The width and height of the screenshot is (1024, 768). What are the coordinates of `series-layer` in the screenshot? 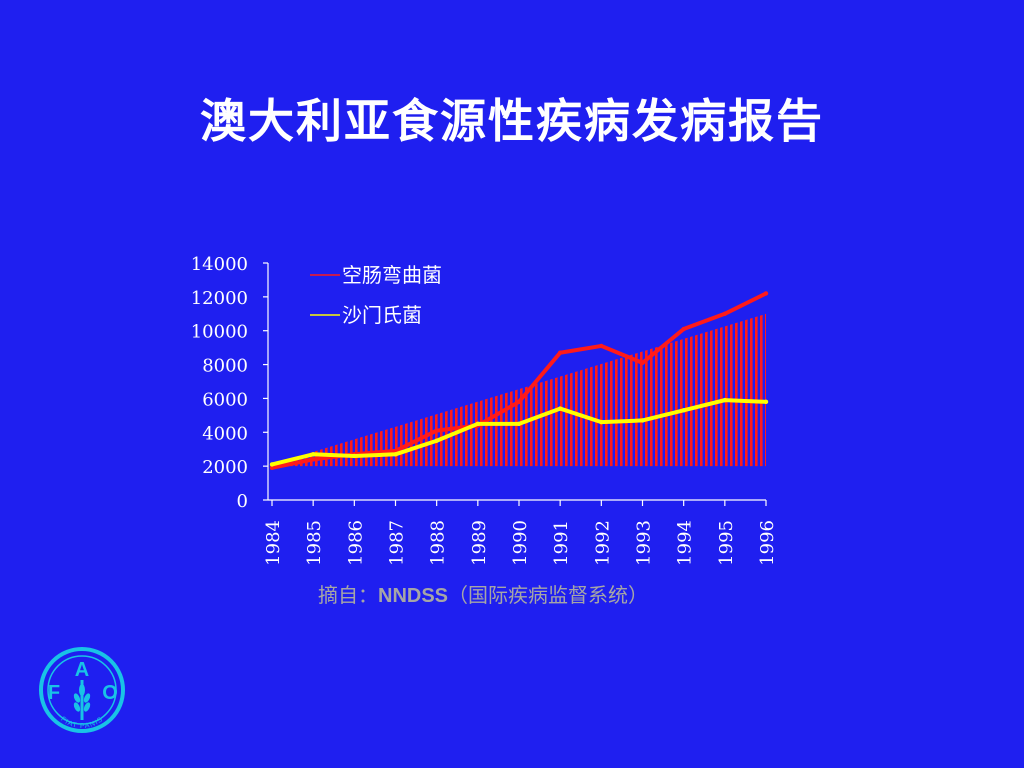 It's located at (519, 381).